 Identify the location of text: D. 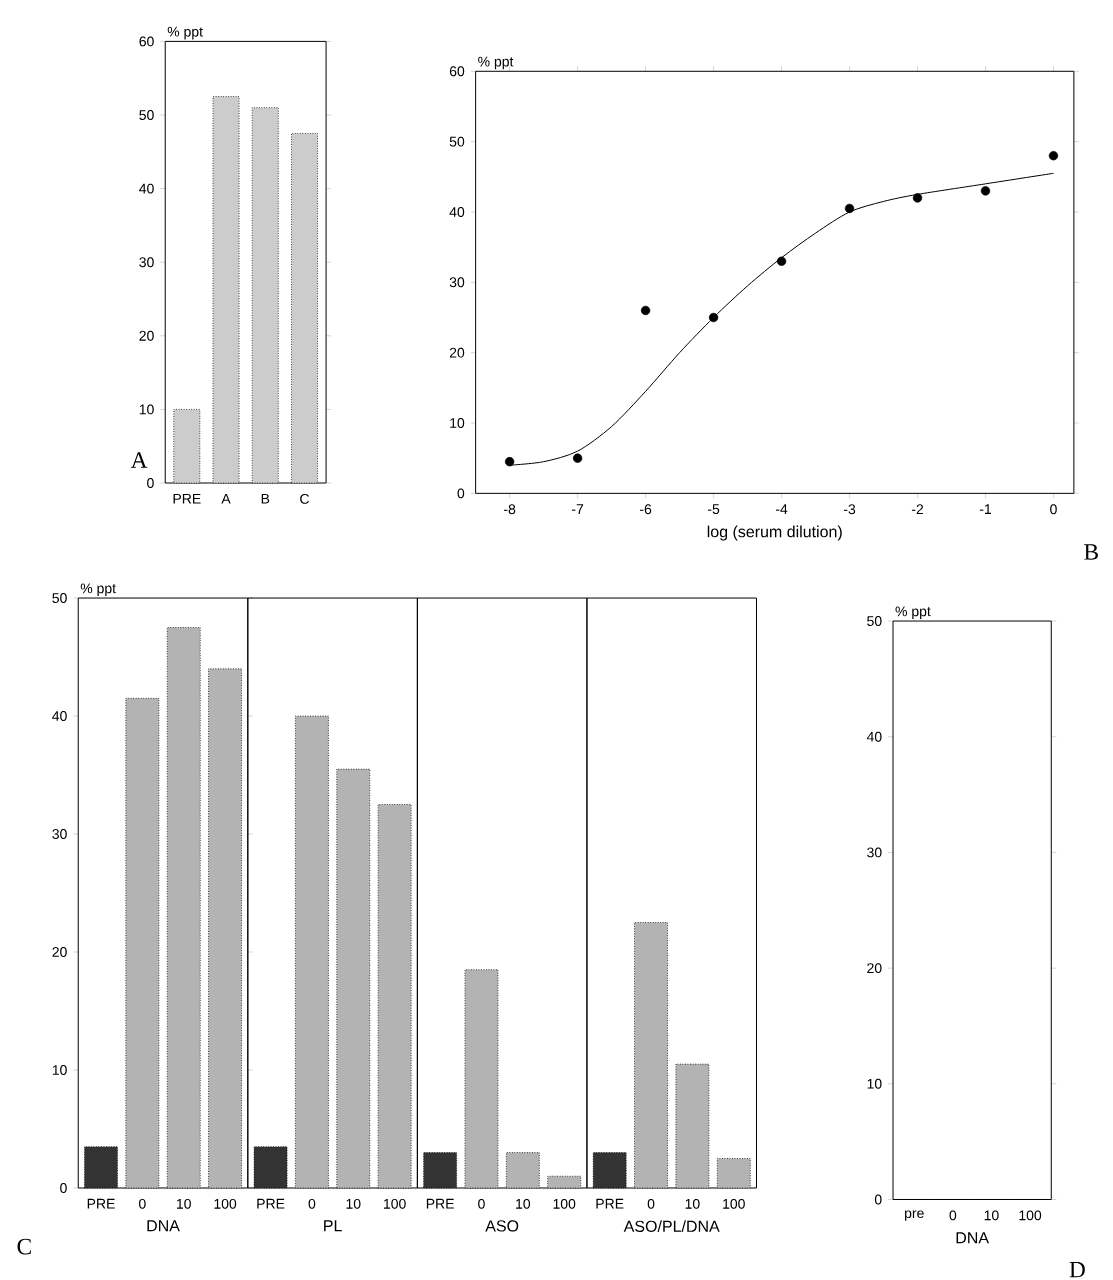
(1077, 1269).